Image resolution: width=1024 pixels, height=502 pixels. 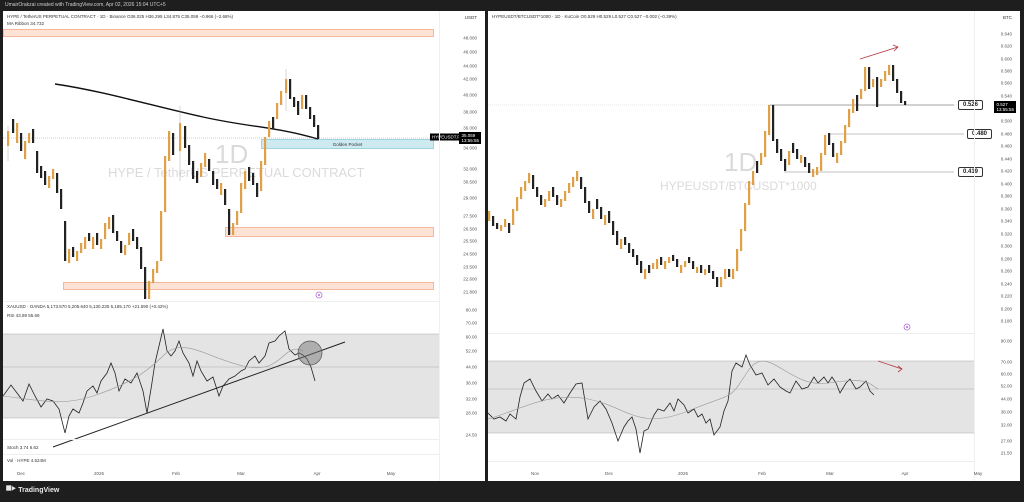 I want to click on price-tick: 0.420, so click(x=1006, y=171).